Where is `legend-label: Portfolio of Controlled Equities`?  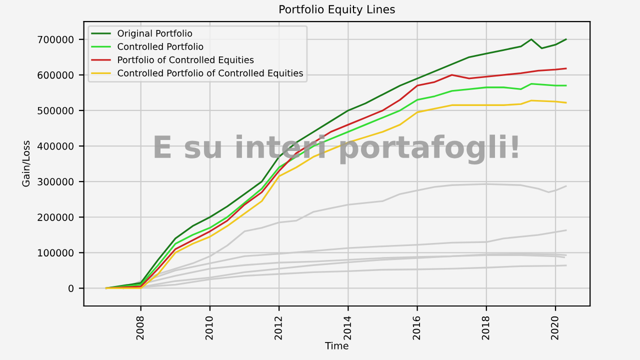 legend-label: Portfolio of Controlled Equities is located at coordinates (186, 60).